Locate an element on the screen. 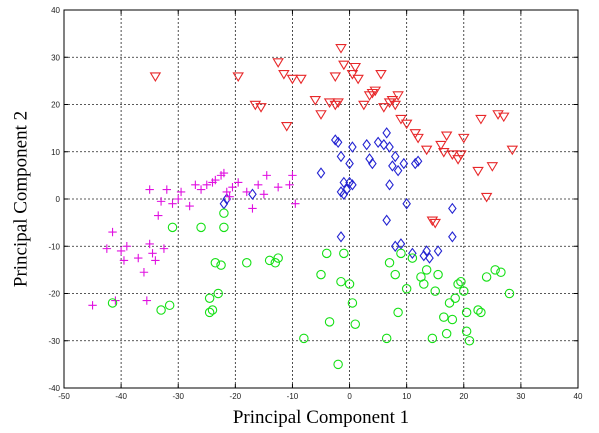 The width and height of the screenshot is (599, 433). x-tick-label: -10 is located at coordinates (293, 396).